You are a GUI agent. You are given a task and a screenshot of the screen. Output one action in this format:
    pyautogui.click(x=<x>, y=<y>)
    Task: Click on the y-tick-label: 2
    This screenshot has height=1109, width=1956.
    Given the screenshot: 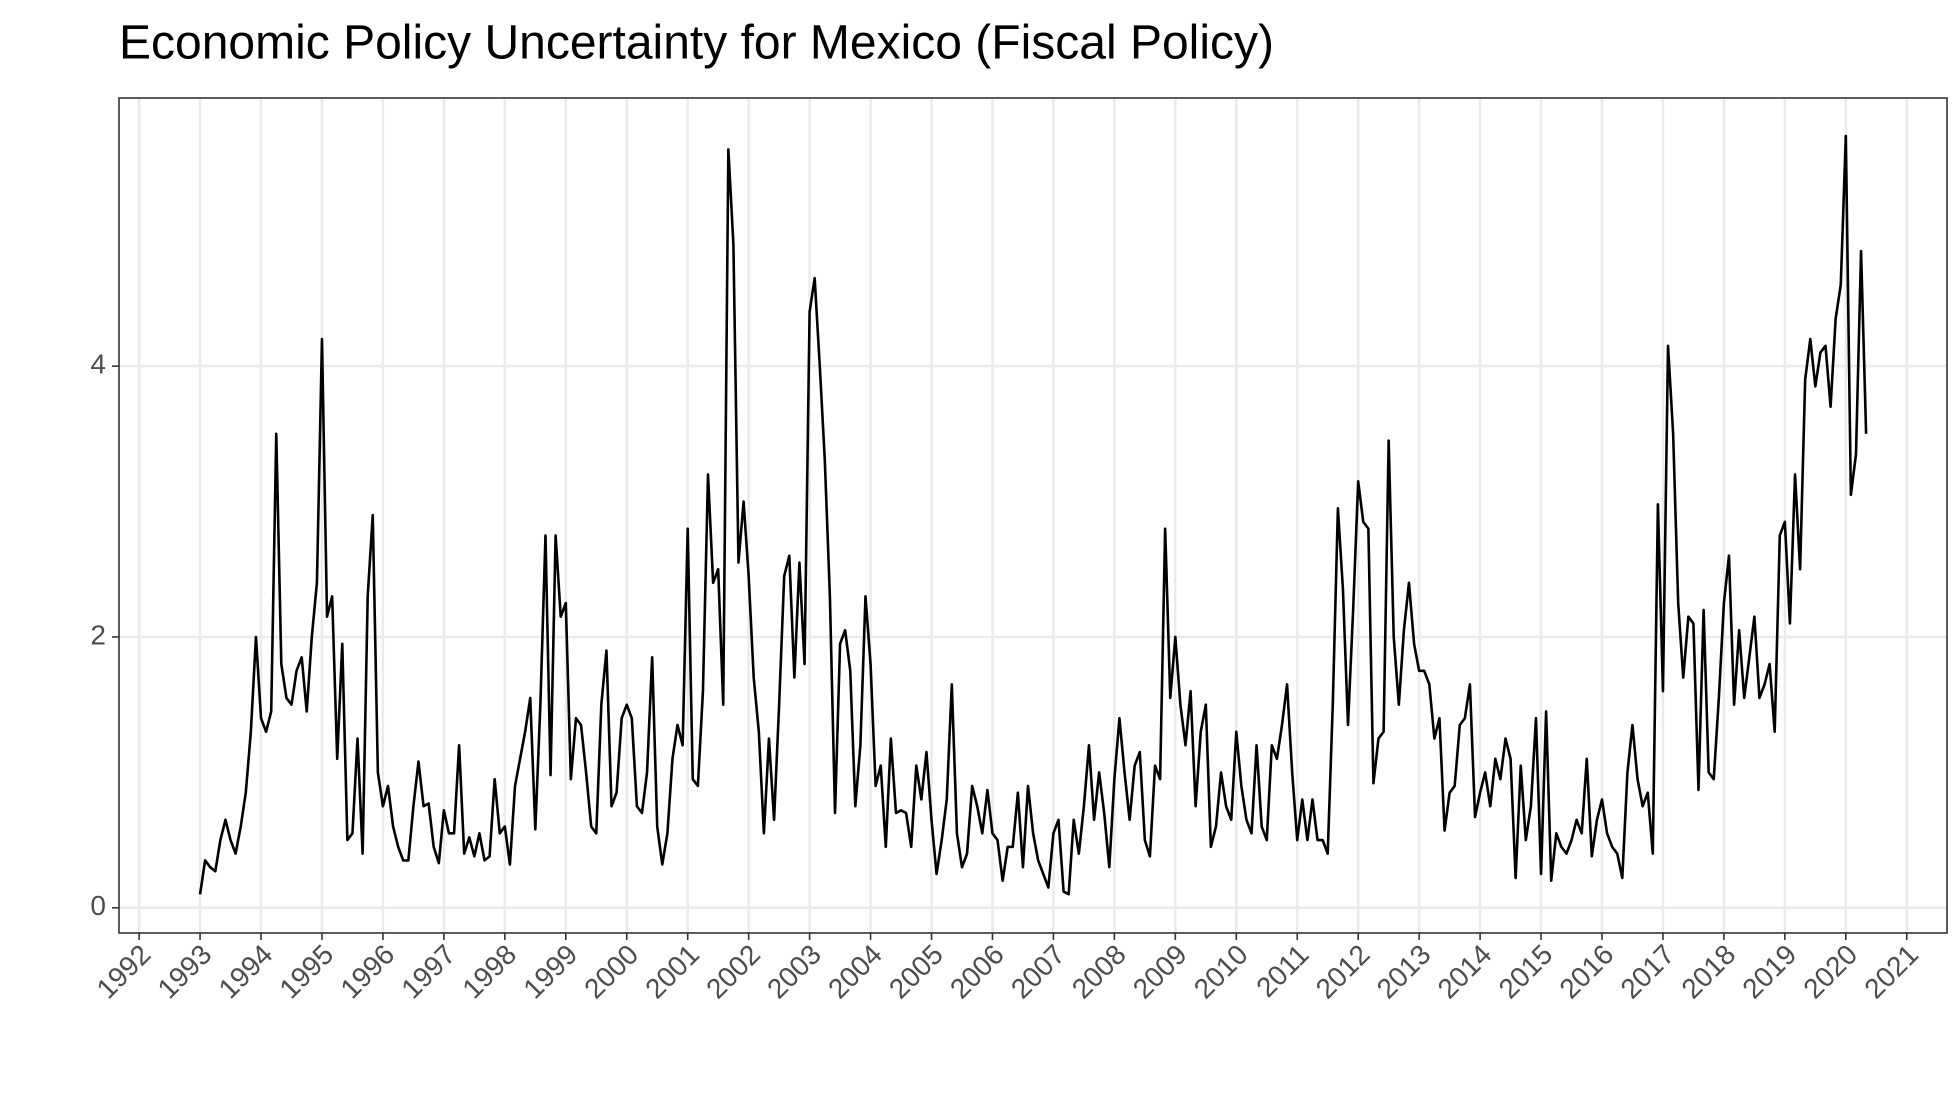 What is the action you would take?
    pyautogui.click(x=98, y=634)
    